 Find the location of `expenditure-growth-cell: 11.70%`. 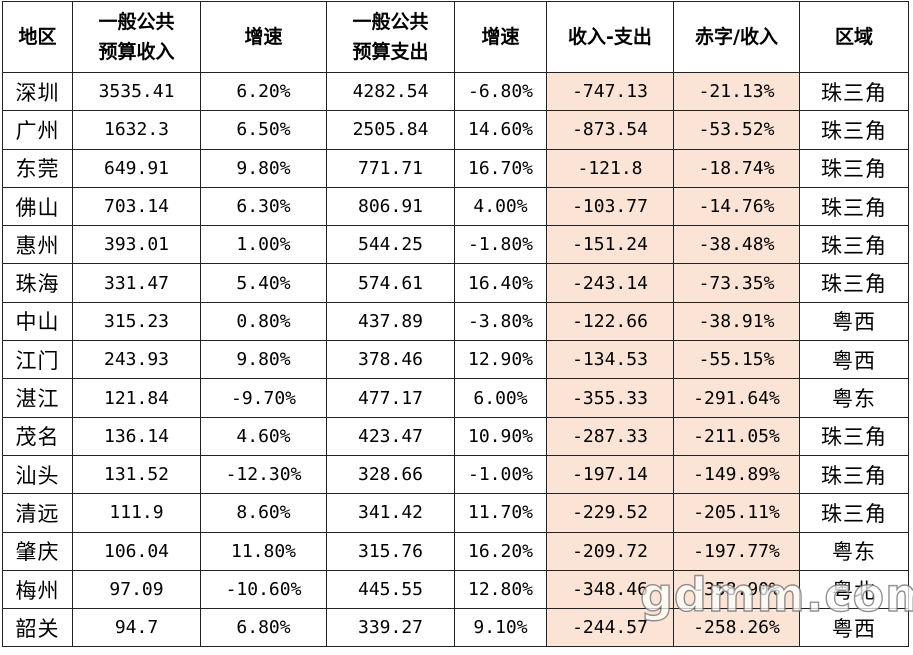

expenditure-growth-cell: 11.70% is located at coordinates (500, 513).